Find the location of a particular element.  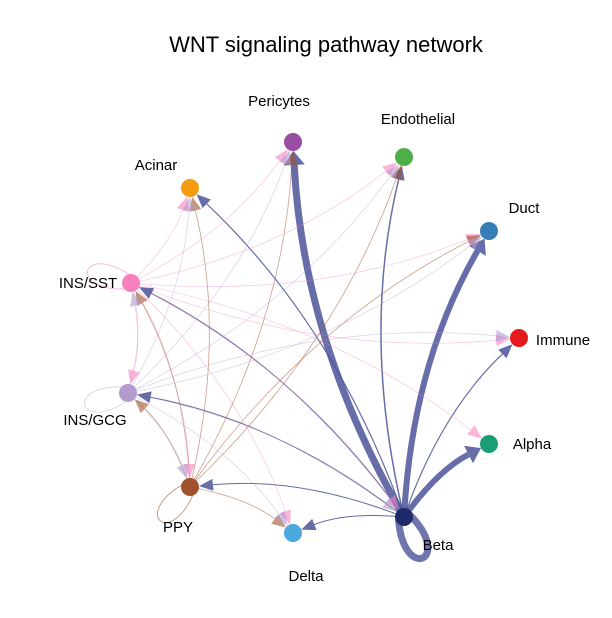

arrowhead-ins-gcg-to-delta is located at coordinates (281, 518).